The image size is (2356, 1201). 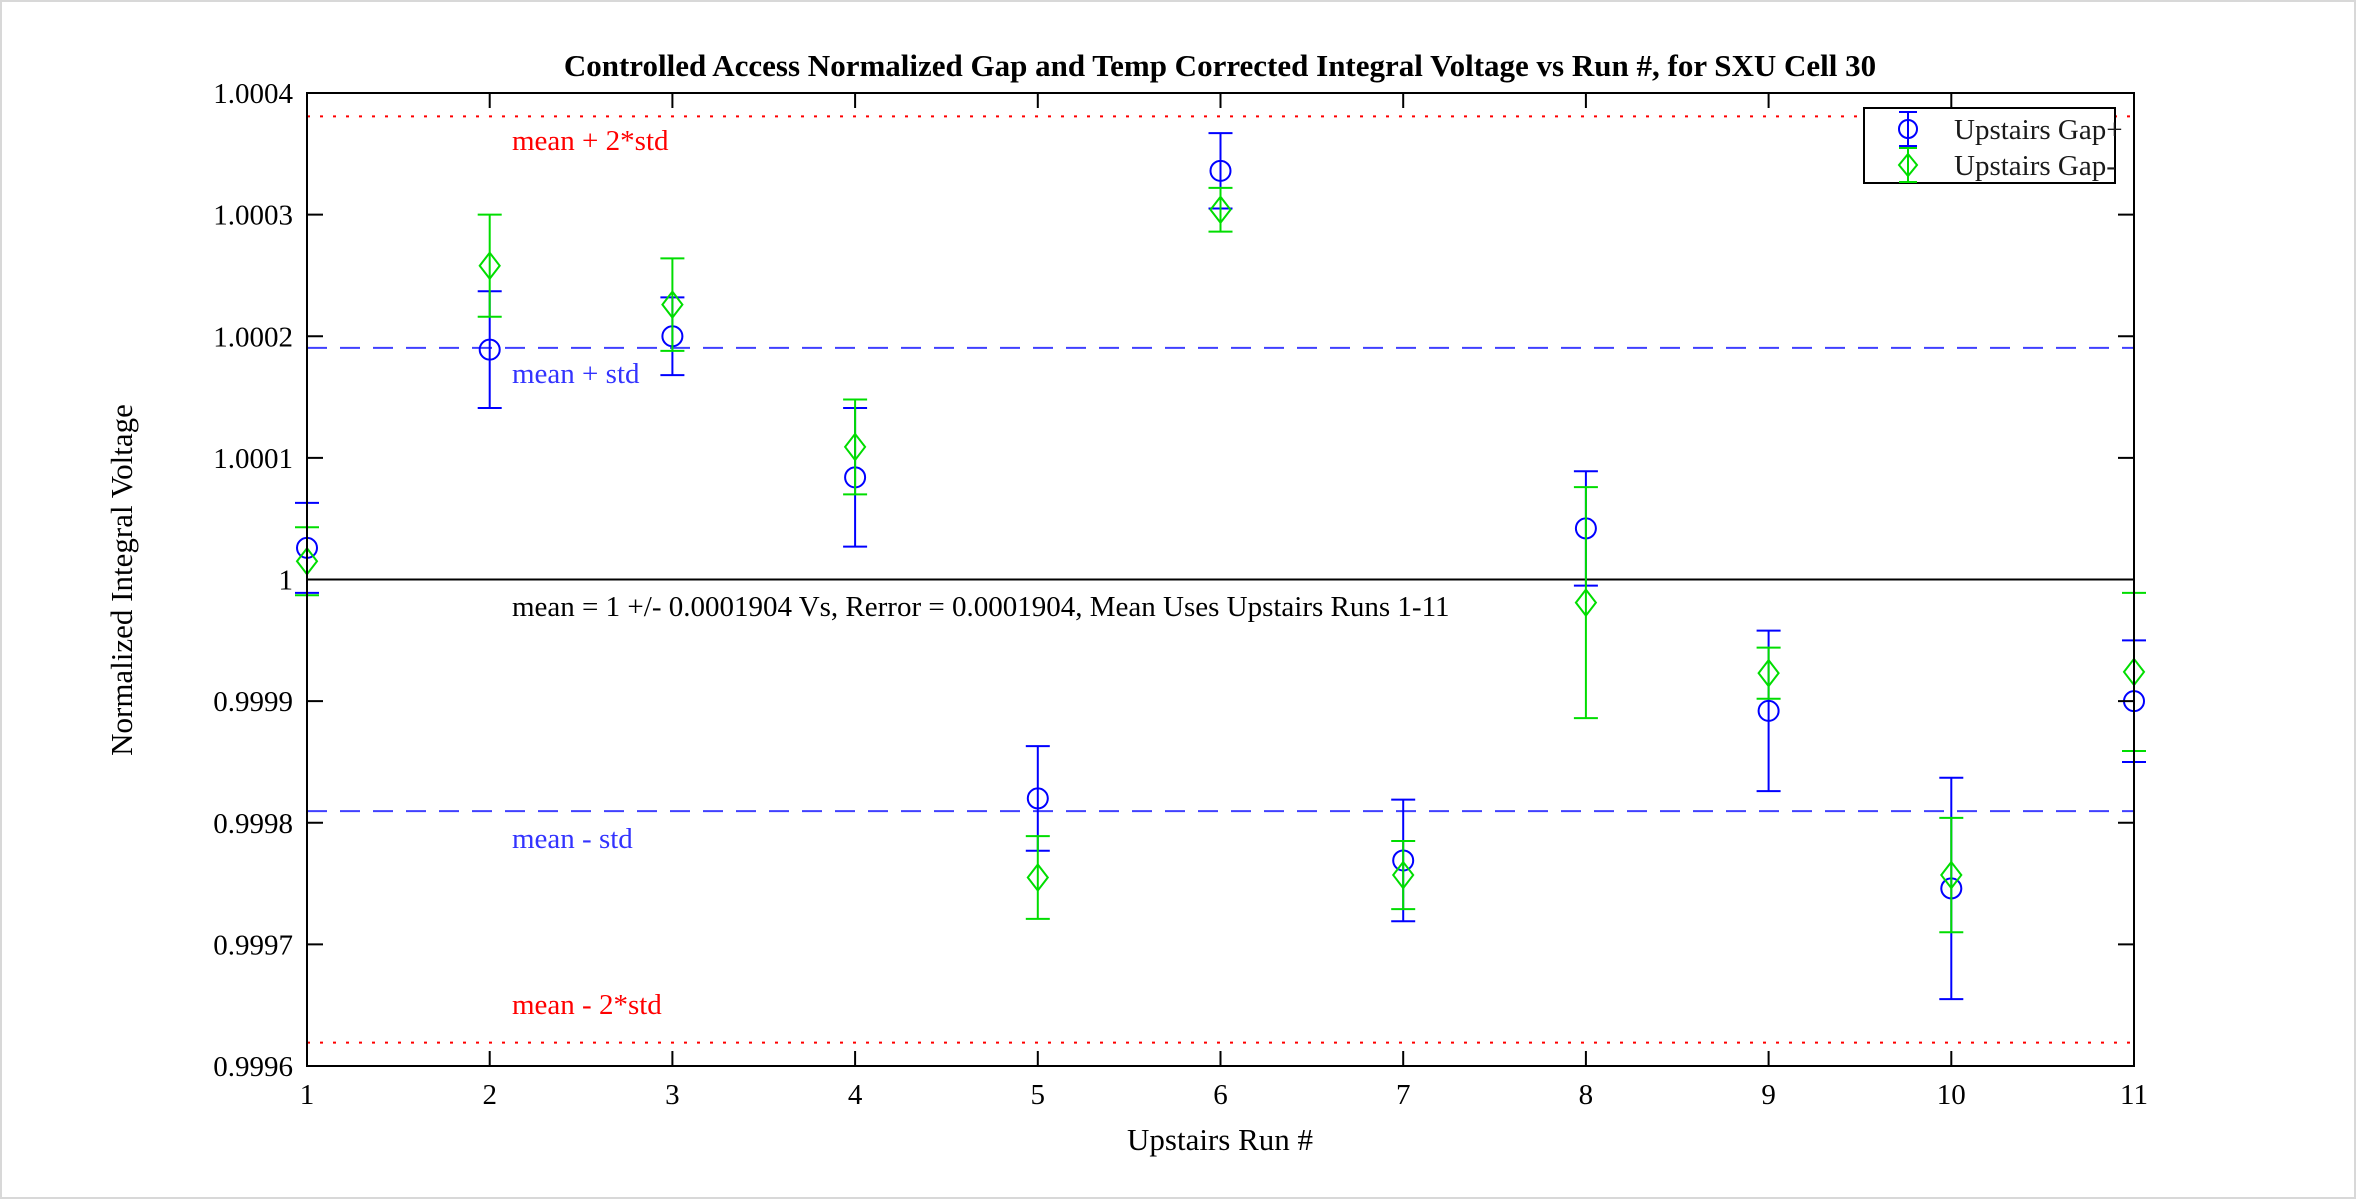 I want to click on label-mean-plus-std: mean + std, so click(x=576, y=374).